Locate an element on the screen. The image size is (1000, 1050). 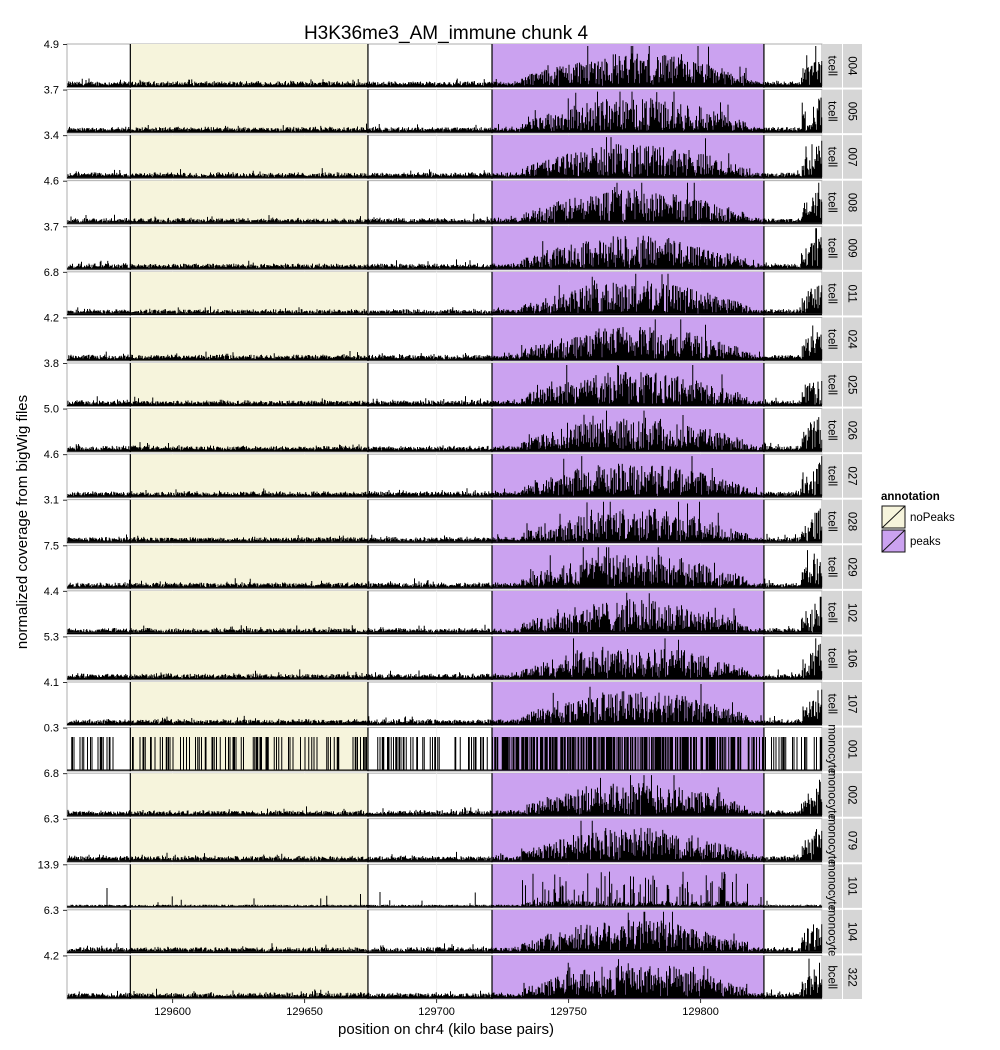
strip-sample-label: 027 is located at coordinates (852, 475).